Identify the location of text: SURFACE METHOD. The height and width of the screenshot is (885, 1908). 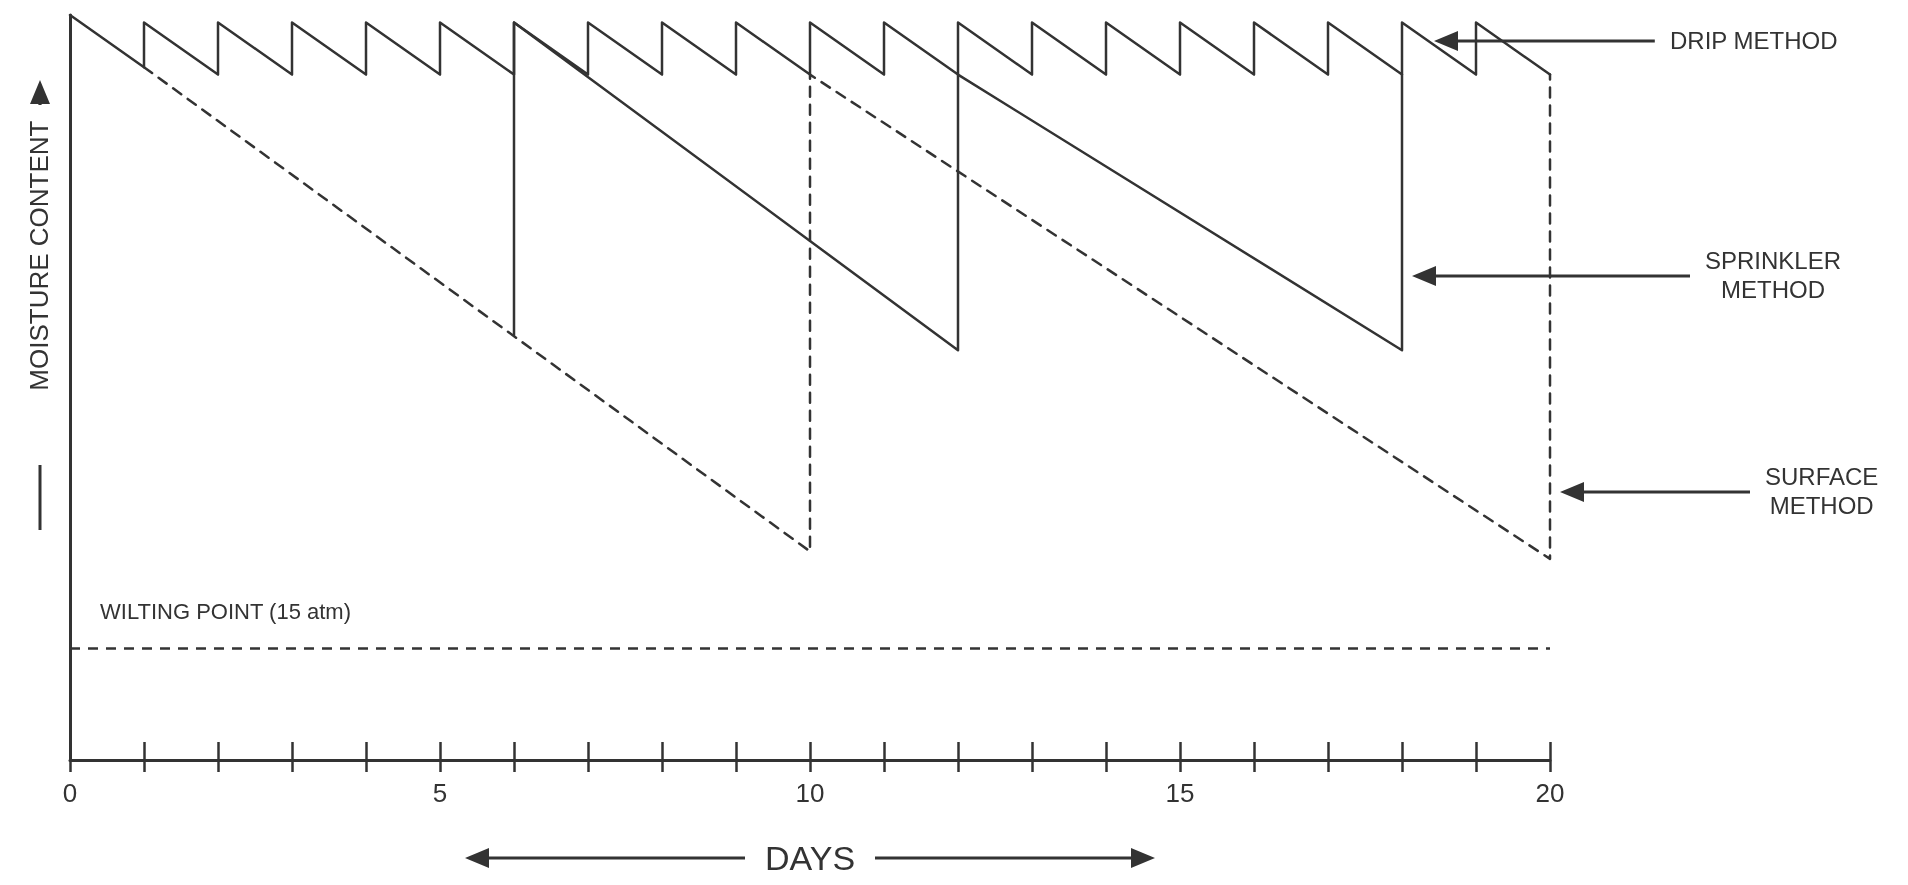
(1822, 491).